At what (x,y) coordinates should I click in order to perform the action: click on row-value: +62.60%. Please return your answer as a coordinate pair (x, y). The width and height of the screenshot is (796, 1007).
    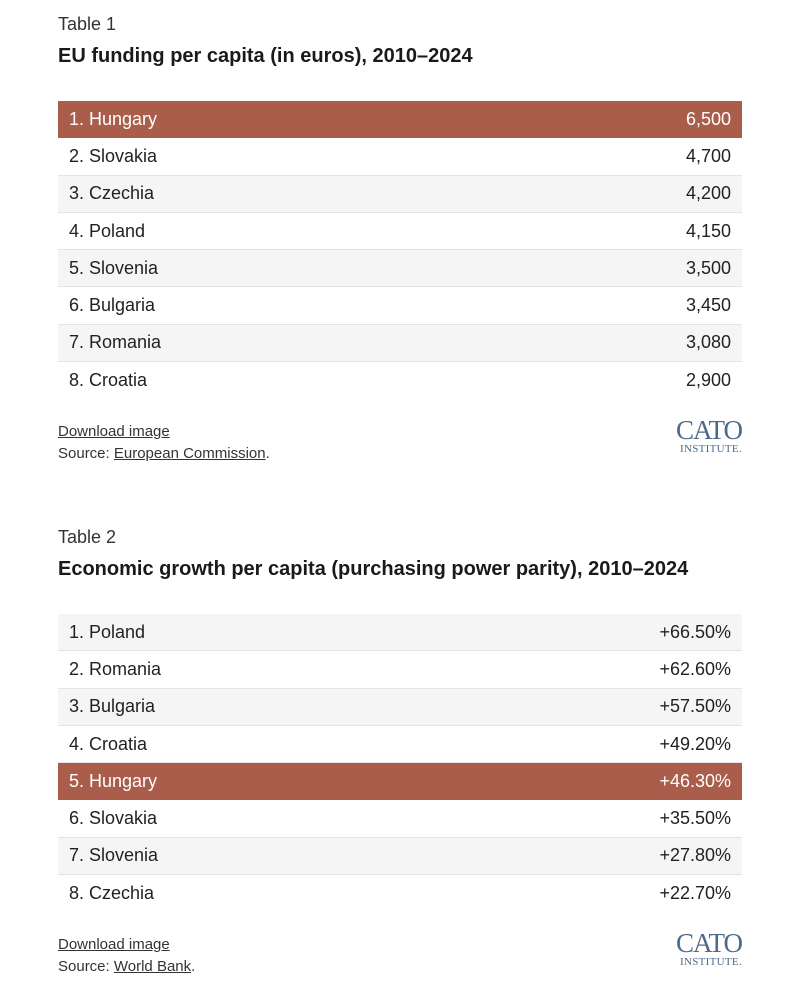
    Looking at the image, I should click on (695, 668).